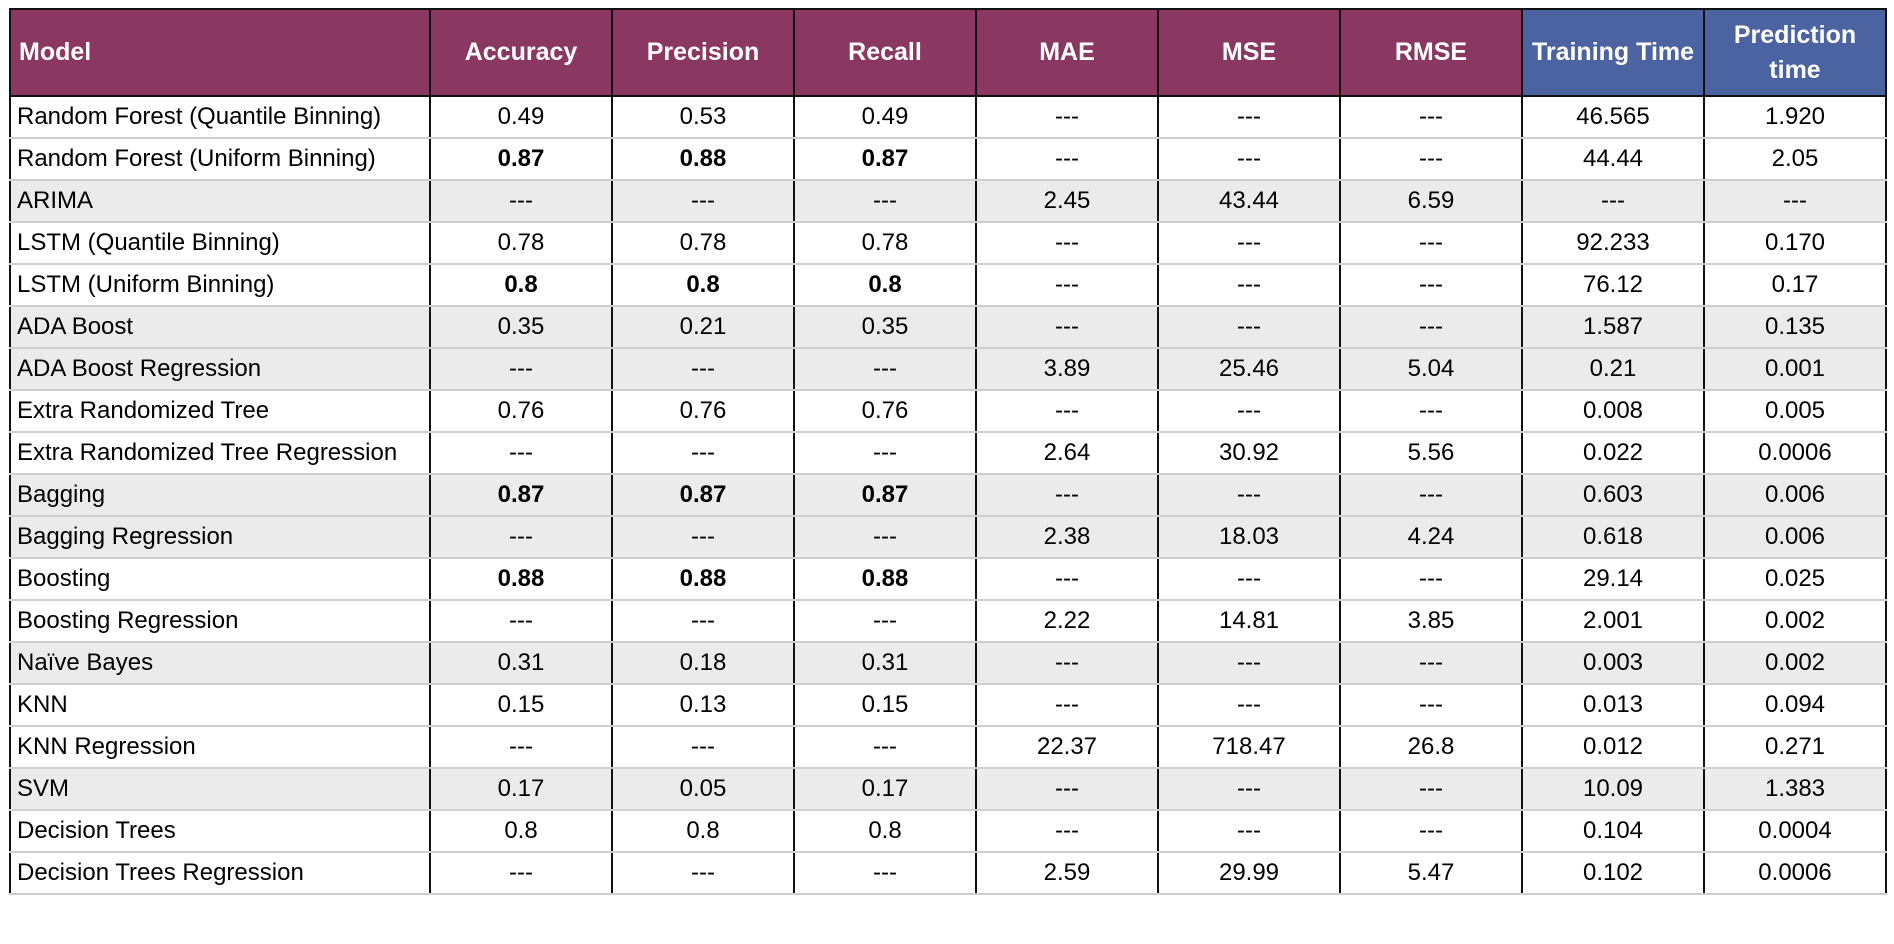  What do you see at coordinates (220, 201) in the screenshot?
I see `cell-model: ARIMA` at bounding box center [220, 201].